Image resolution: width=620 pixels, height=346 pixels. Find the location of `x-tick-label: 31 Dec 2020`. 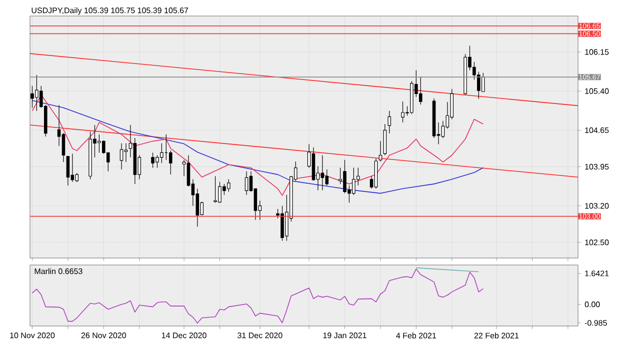

x-tick-label: 31 Dec 2020 is located at coordinates (260, 335).